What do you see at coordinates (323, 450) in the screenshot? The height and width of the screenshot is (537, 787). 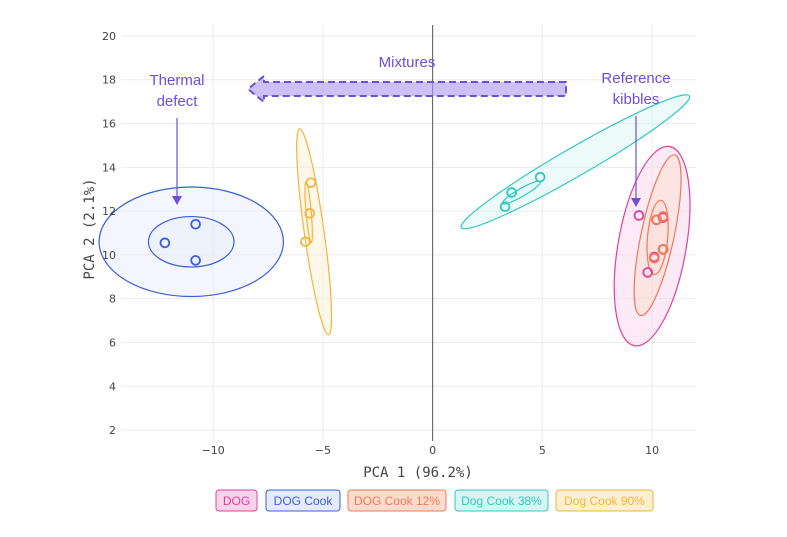 I see `x-tick-label: −5` at bounding box center [323, 450].